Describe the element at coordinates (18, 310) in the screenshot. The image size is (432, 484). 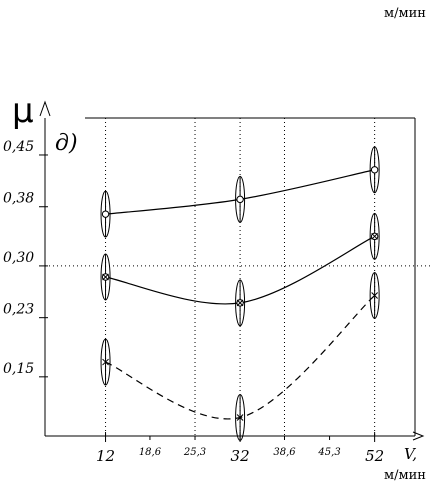
I see `y-tick-label: 0,23` at that location.